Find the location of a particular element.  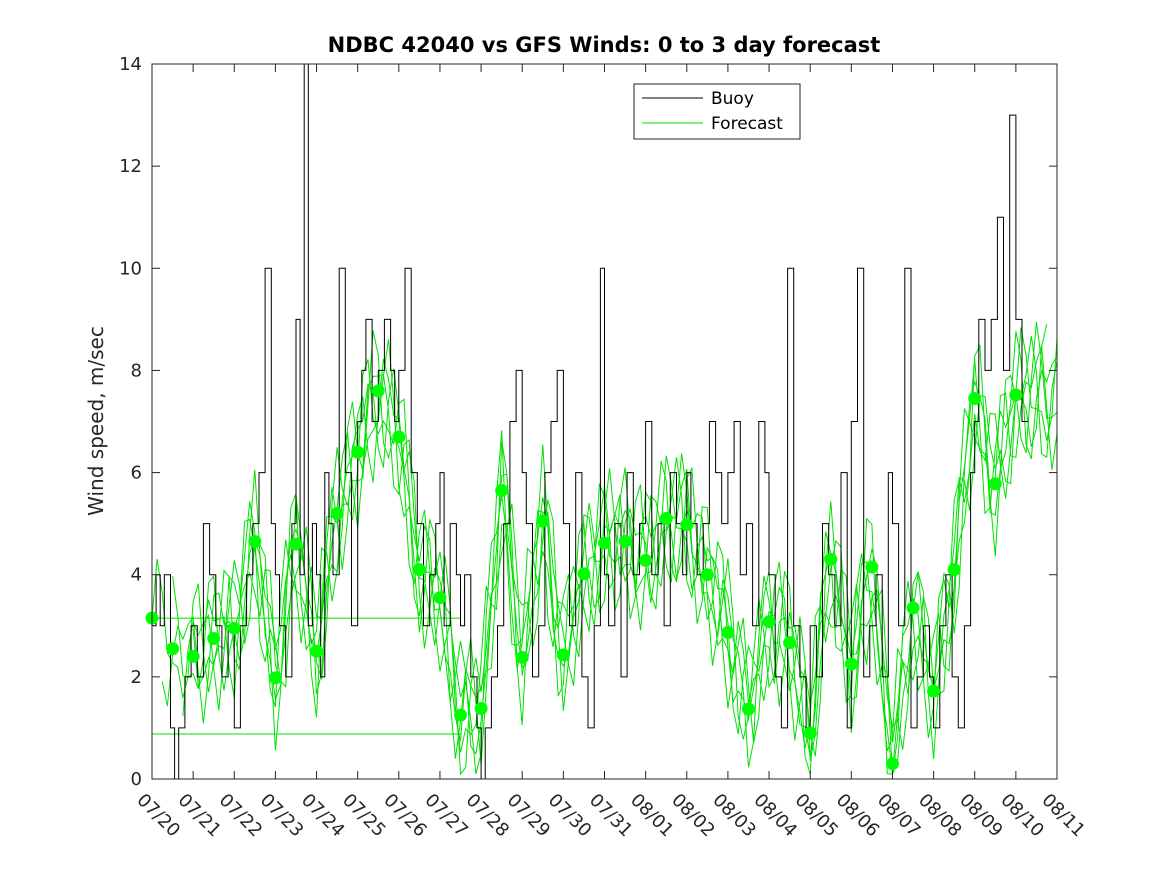

legend-box is located at coordinates (717, 111).